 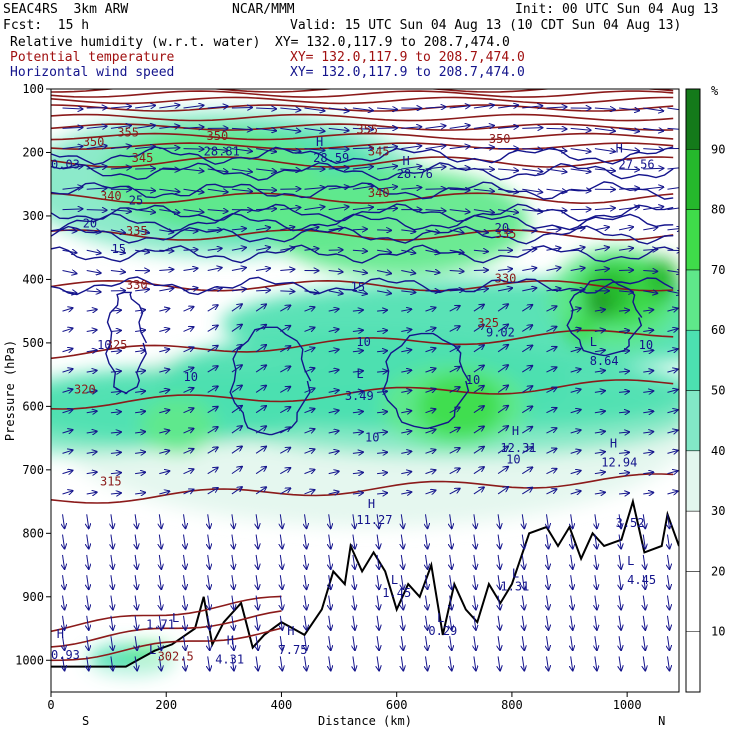 I want to click on extremum-value: 12.31, so click(x=518, y=448).